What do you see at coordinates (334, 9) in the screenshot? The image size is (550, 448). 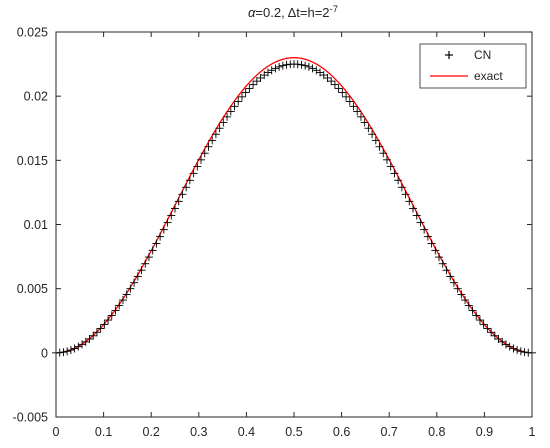 I see `title-exponent: -7` at bounding box center [334, 9].